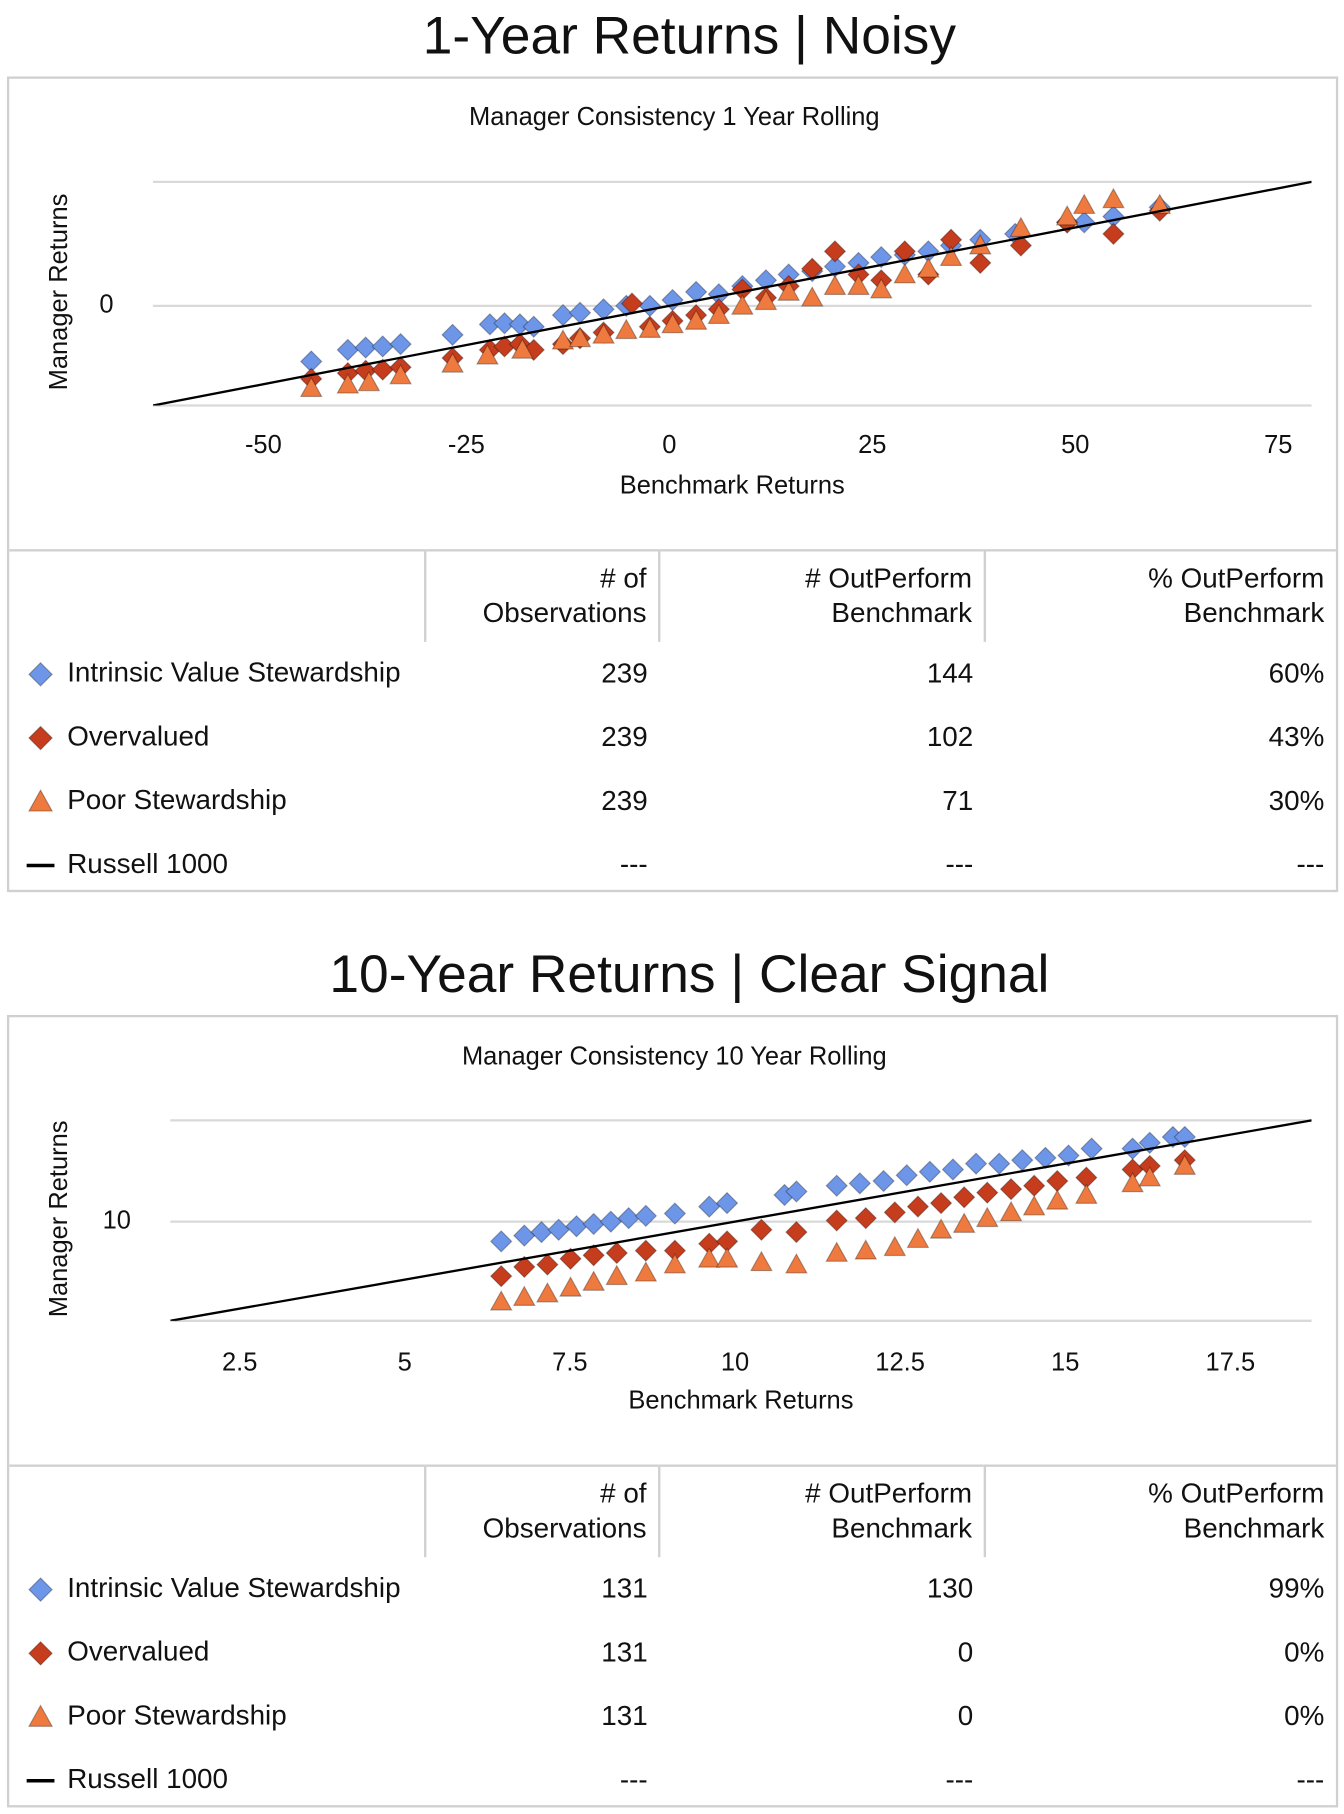 The image size is (1344, 1814). I want to click on chart-title: Manager Consistency 1 Year Rolling, so click(674, 117).